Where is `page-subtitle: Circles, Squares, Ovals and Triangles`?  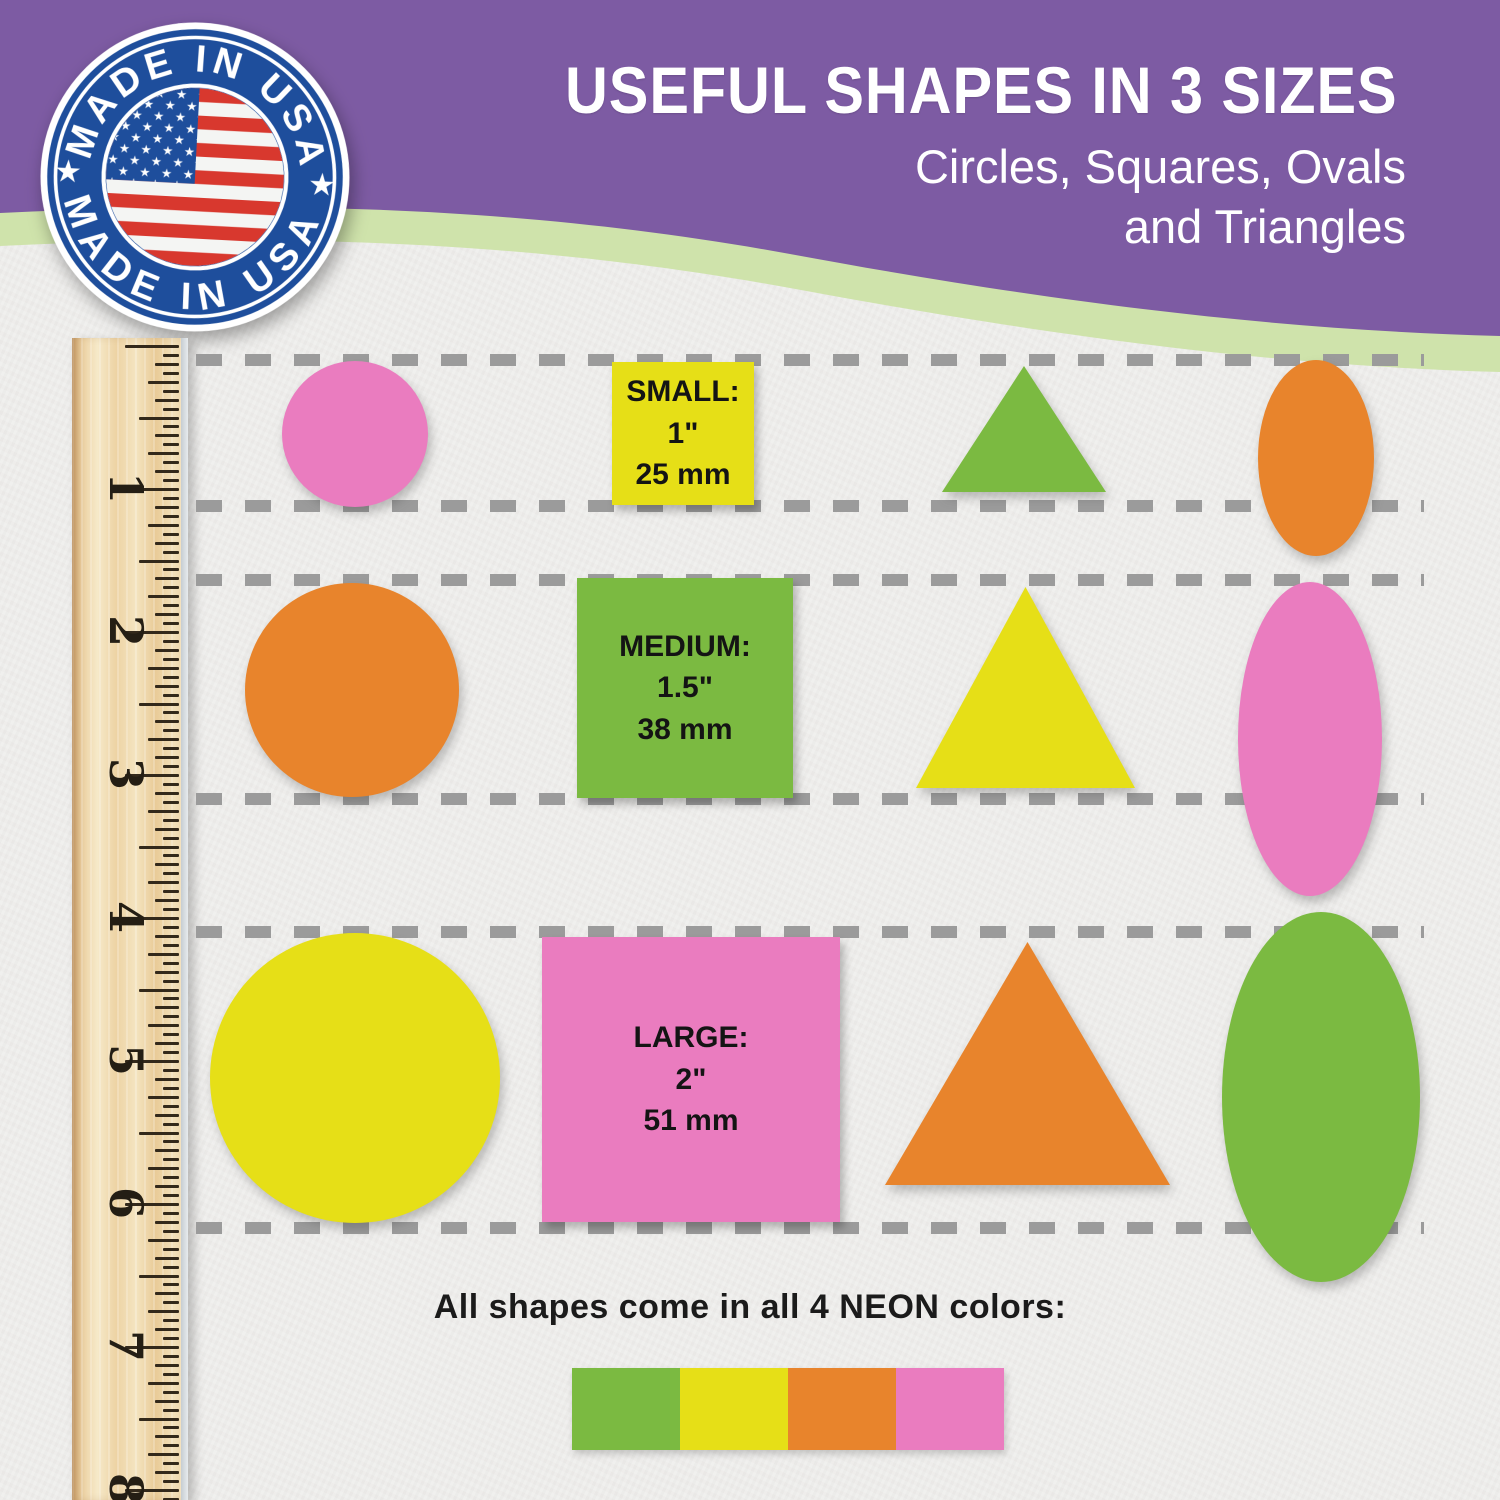 page-subtitle: Circles, Squares, Ovals and Triangles is located at coordinates (970, 196).